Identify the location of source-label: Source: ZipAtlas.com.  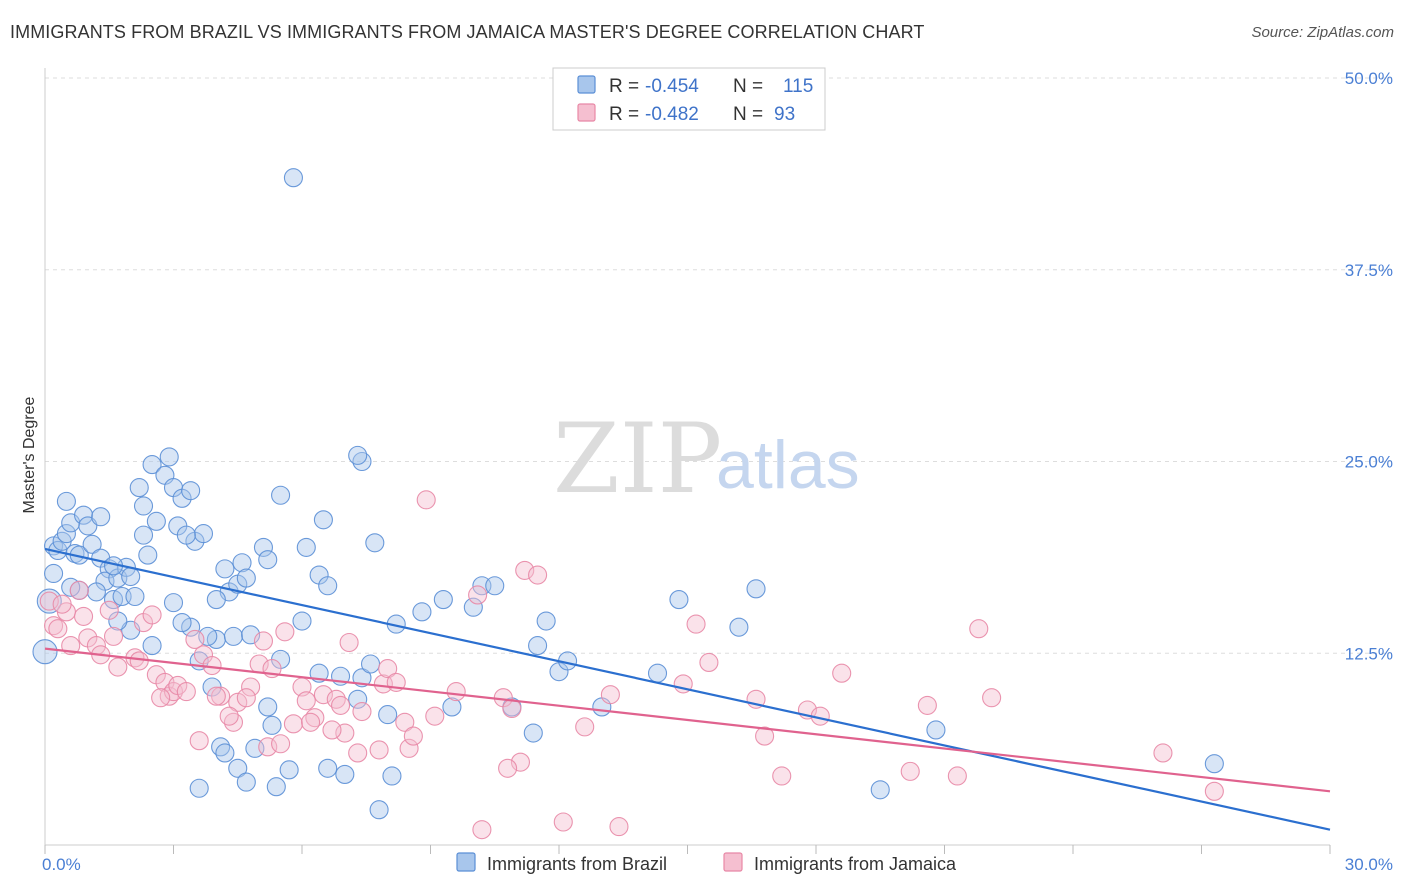
(1322, 32).